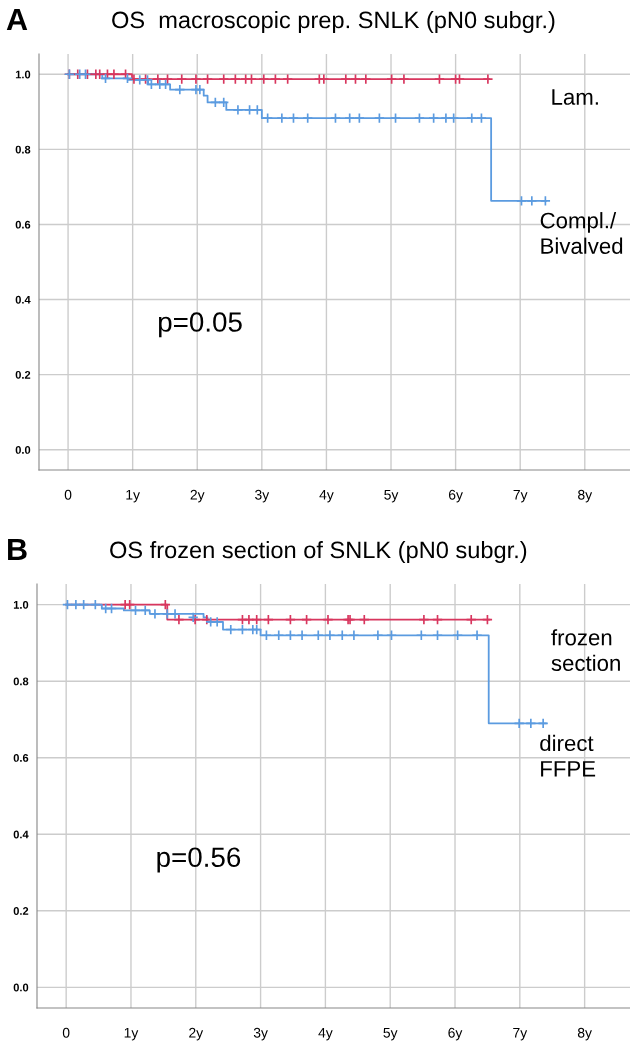  I want to click on y-tick-label: 0.4, so click(21, 834).